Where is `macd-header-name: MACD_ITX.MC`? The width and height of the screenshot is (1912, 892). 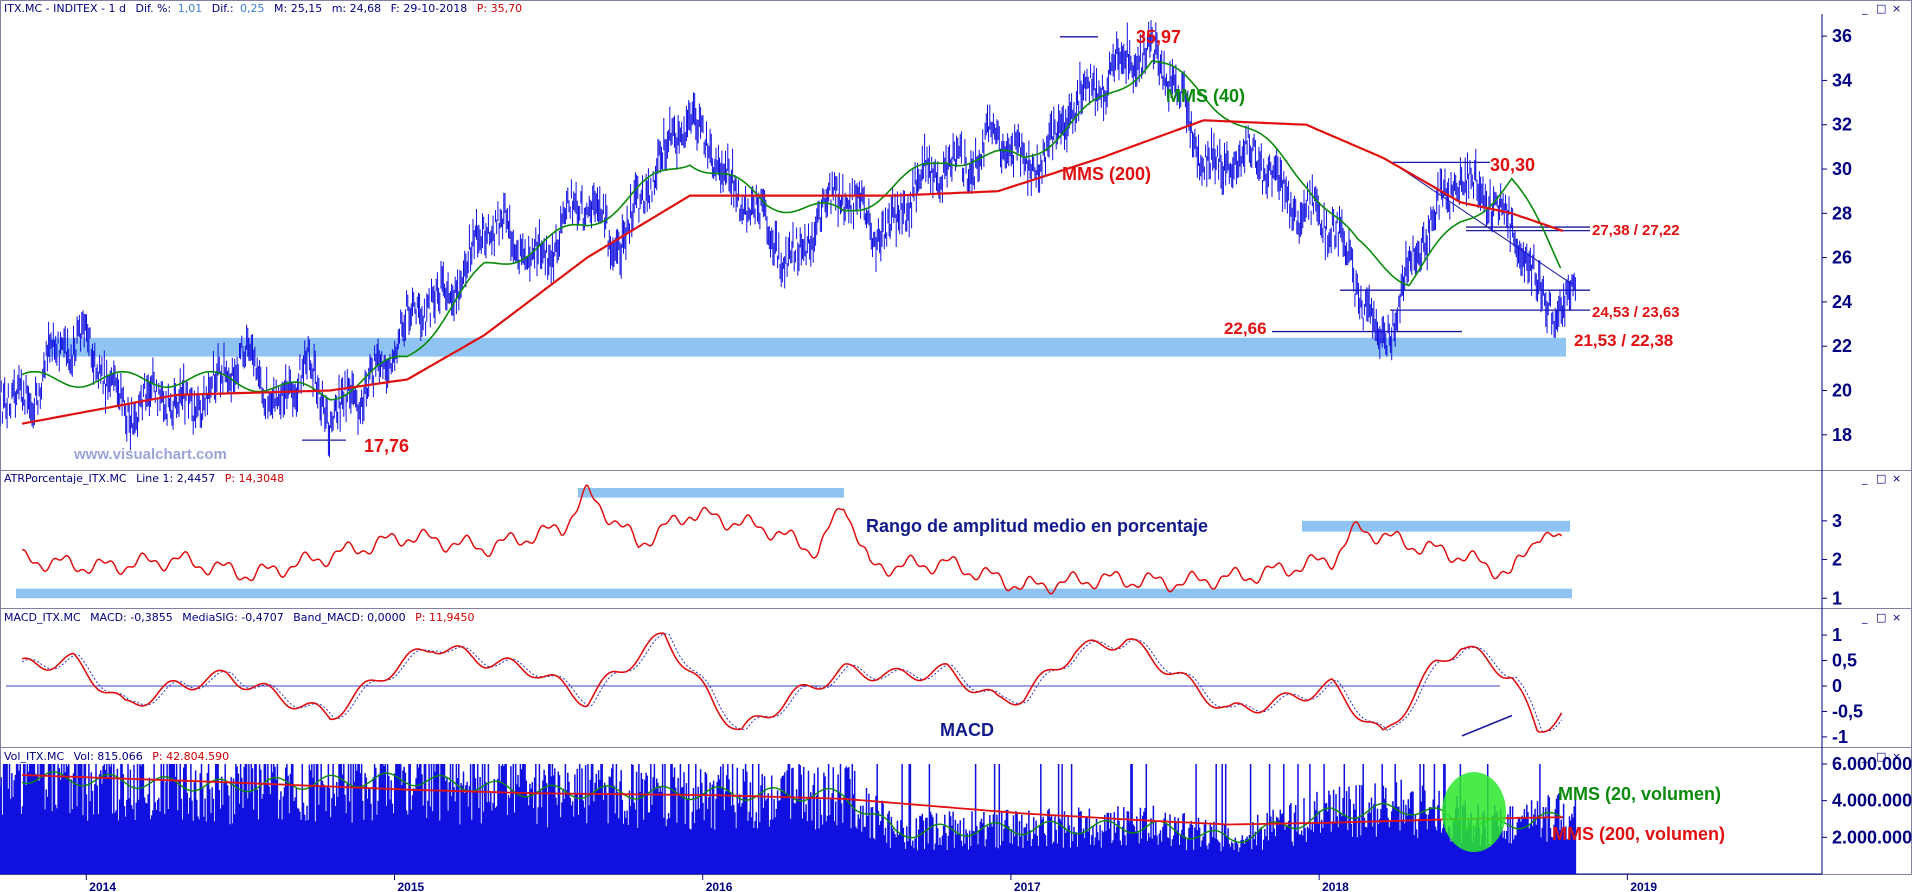 macd-header-name: MACD_ITX.MC is located at coordinates (42, 617).